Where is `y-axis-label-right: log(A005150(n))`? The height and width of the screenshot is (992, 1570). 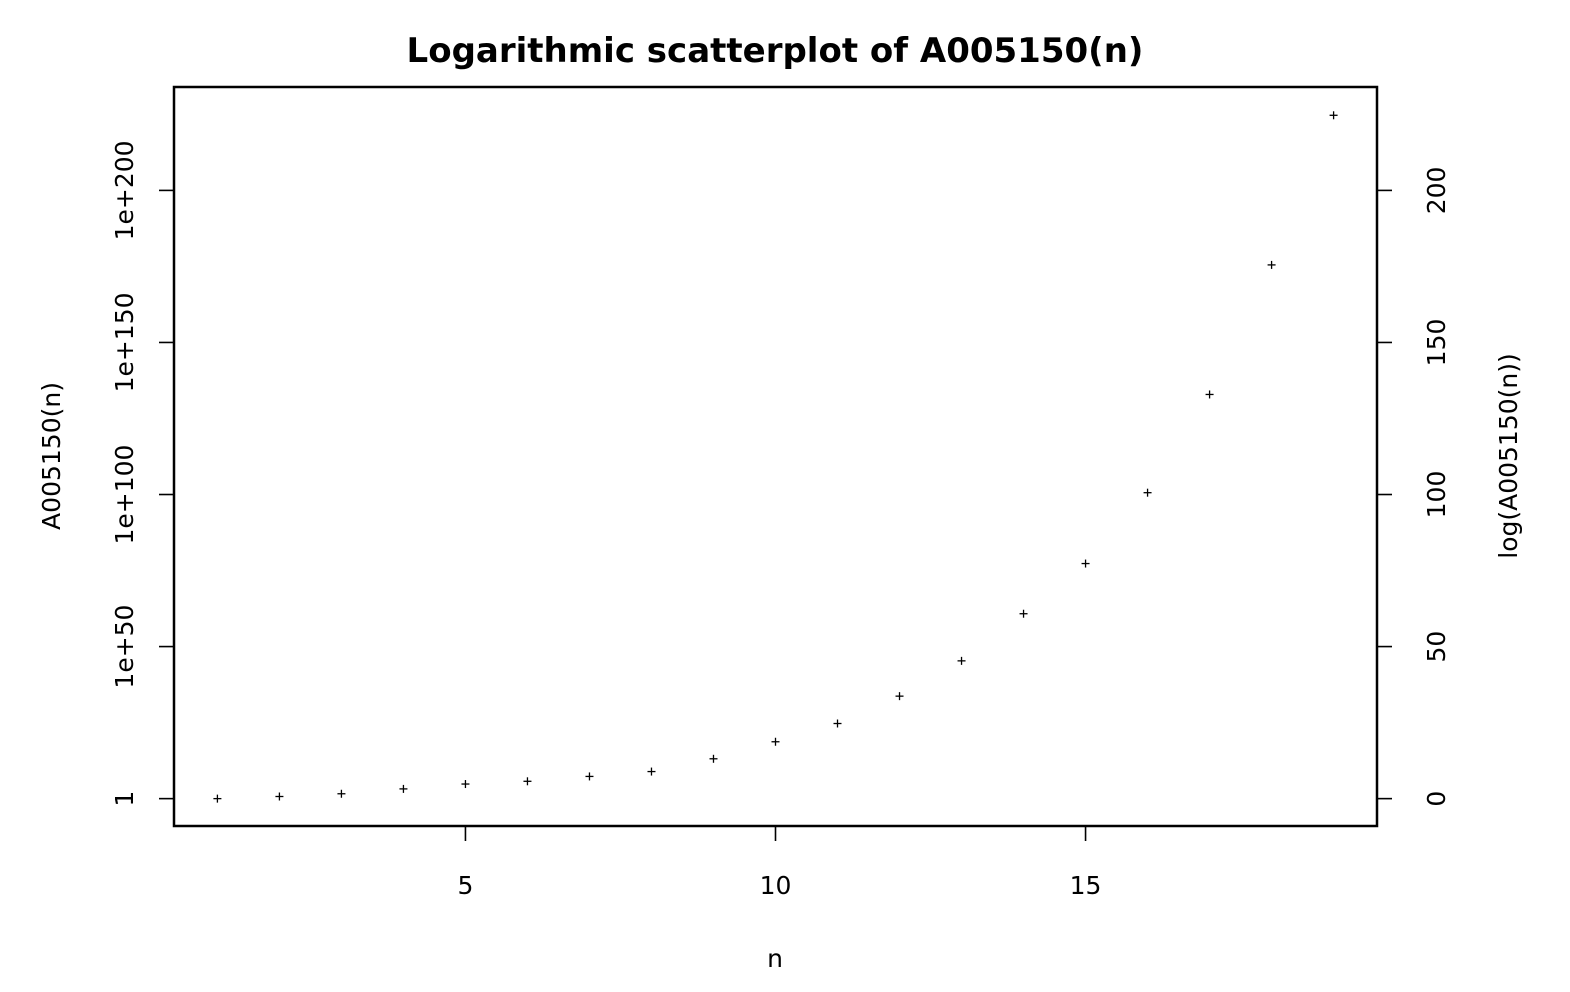 y-axis-label-right: log(A005150(n)) is located at coordinates (1508, 456).